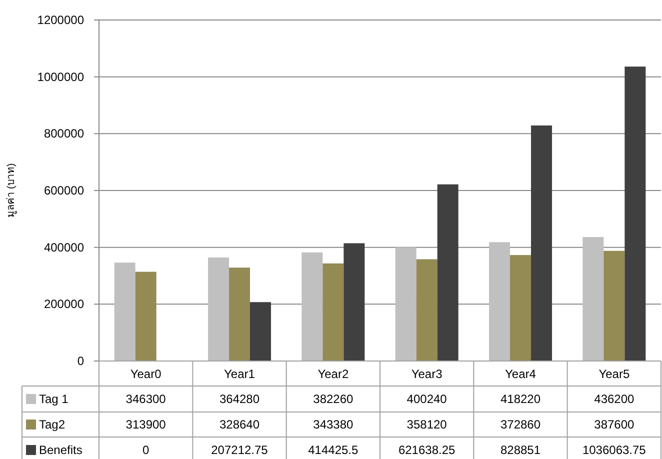 Image resolution: width=662 pixels, height=459 pixels. Describe the element at coordinates (239, 425) in the screenshot. I see `data-label: 328640` at that location.